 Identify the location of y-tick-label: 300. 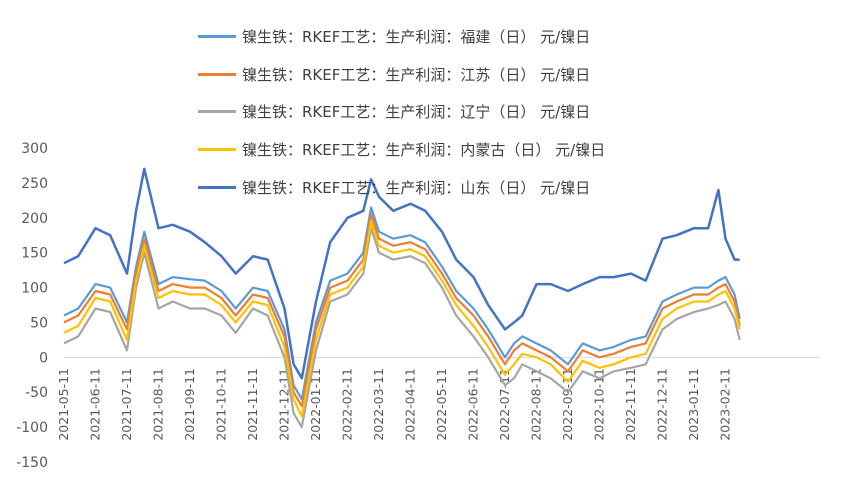
(34, 149).